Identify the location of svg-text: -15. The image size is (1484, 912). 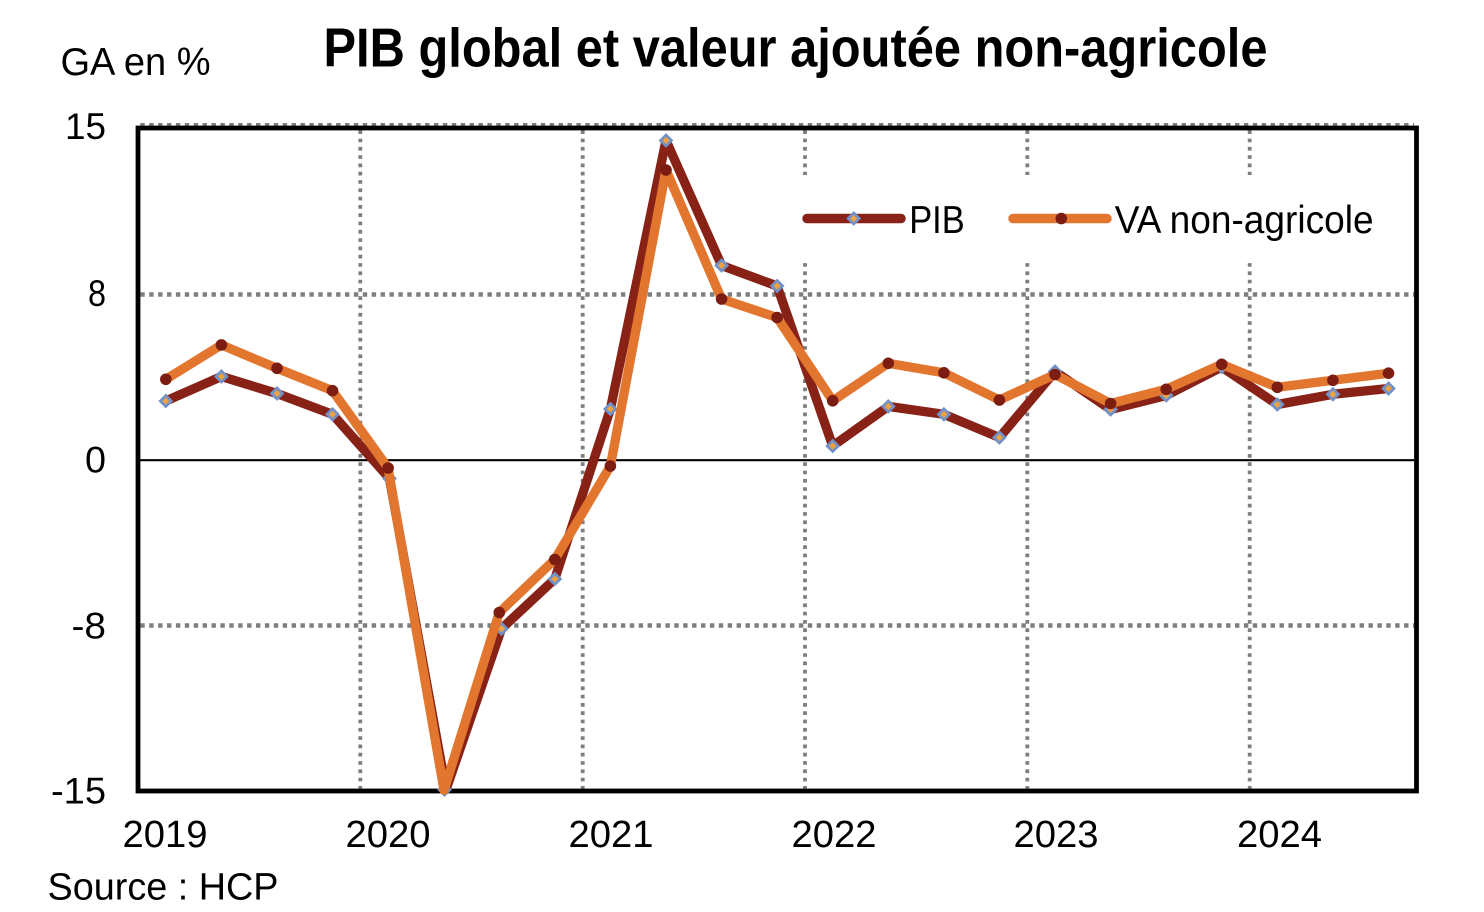
(78, 791).